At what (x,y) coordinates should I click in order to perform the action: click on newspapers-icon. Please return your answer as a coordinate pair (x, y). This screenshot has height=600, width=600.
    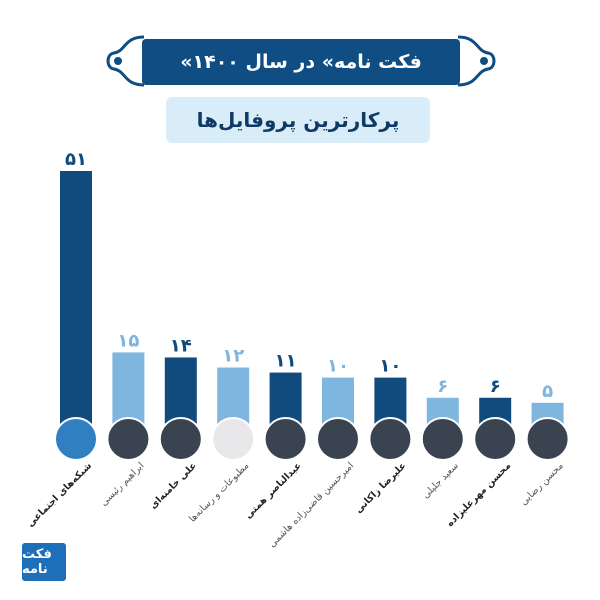
    Looking at the image, I should click on (233, 439).